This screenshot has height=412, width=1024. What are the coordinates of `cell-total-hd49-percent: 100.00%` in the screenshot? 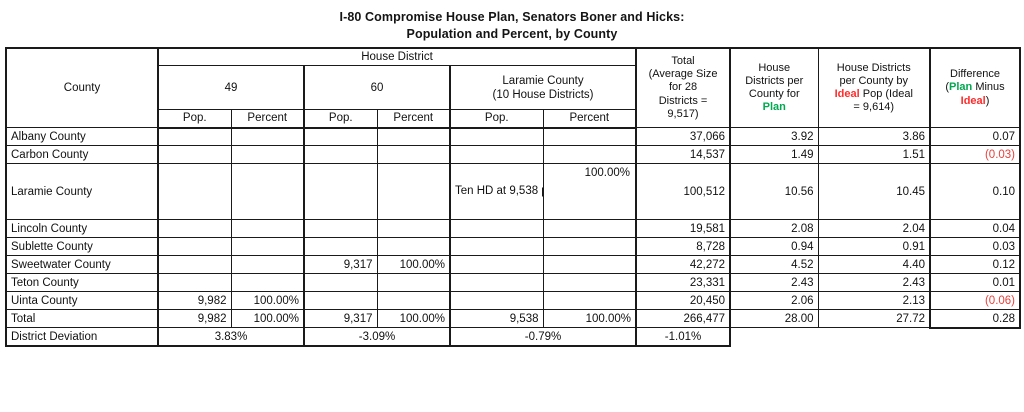 It's located at (267, 319).